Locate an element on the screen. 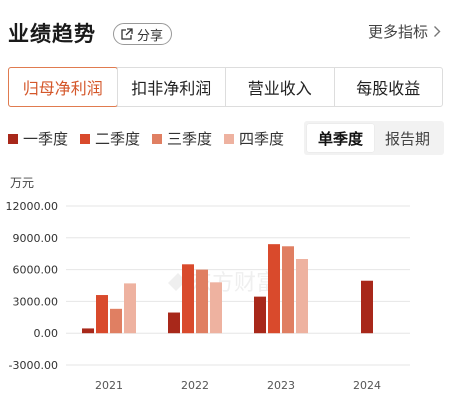 Image resolution: width=453 pixels, height=416 pixels. bar-2023-q2 is located at coordinates (274, 289).